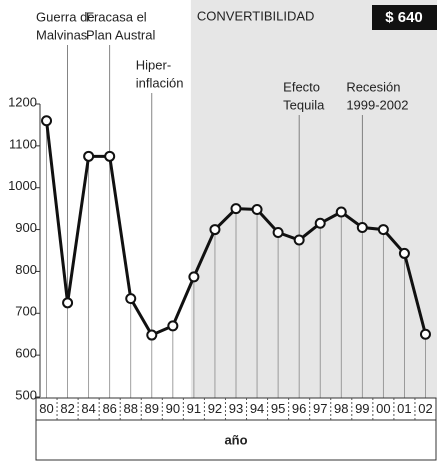 The width and height of the screenshot is (437, 461). What do you see at coordinates (194, 408) in the screenshot?
I see `x-tick-label: 91` at bounding box center [194, 408].